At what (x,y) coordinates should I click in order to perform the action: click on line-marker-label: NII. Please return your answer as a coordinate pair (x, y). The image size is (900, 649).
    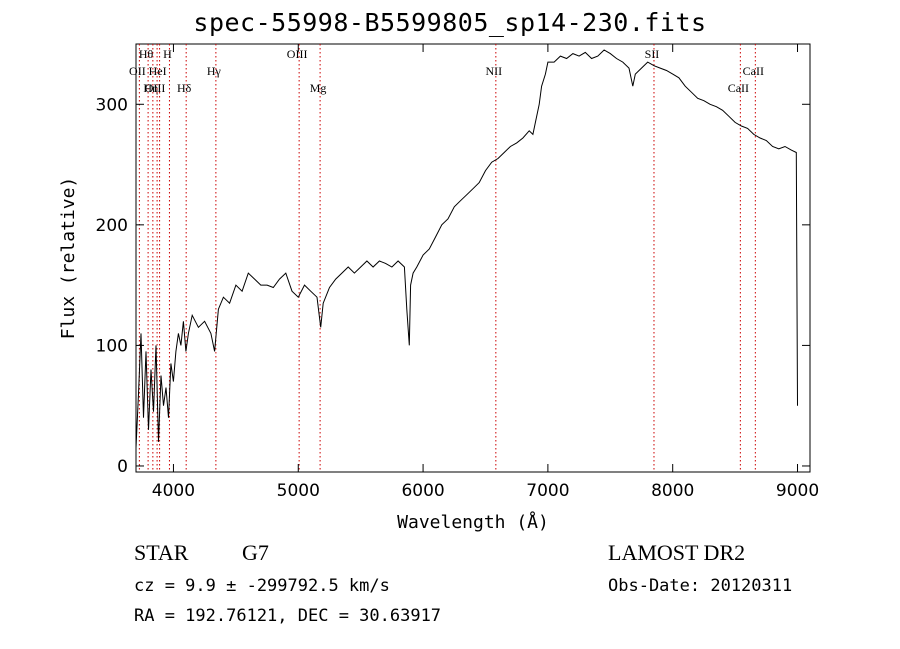
    Looking at the image, I should click on (494, 71).